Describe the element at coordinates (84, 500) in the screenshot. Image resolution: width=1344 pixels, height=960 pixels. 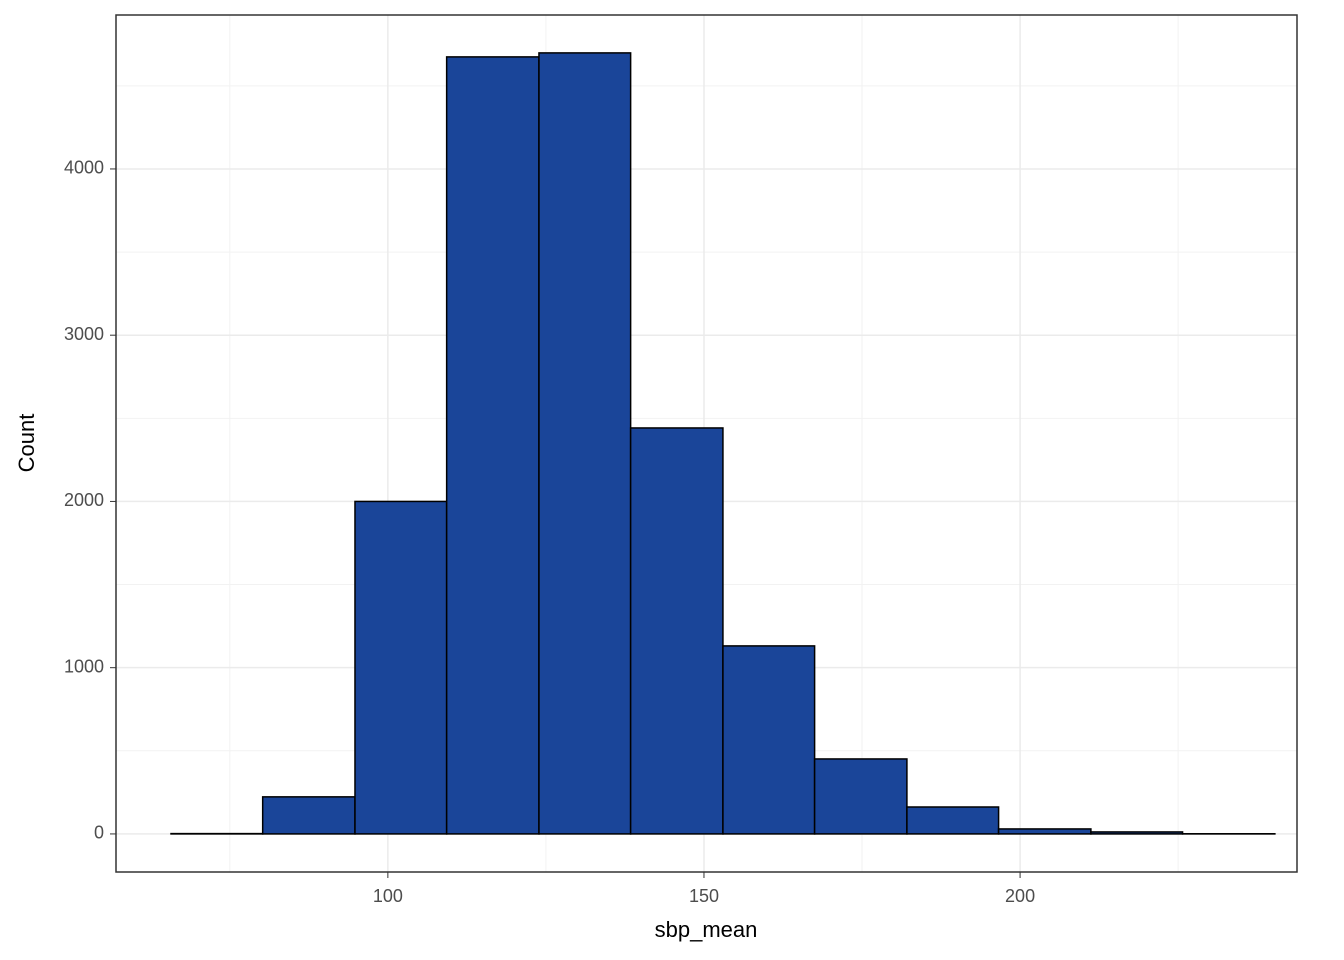
I see `y-tick-label: 2000` at that location.